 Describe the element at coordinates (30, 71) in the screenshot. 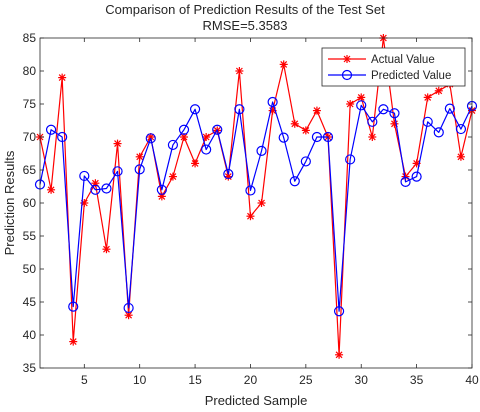

I see `y-tick-label: 80` at that location.